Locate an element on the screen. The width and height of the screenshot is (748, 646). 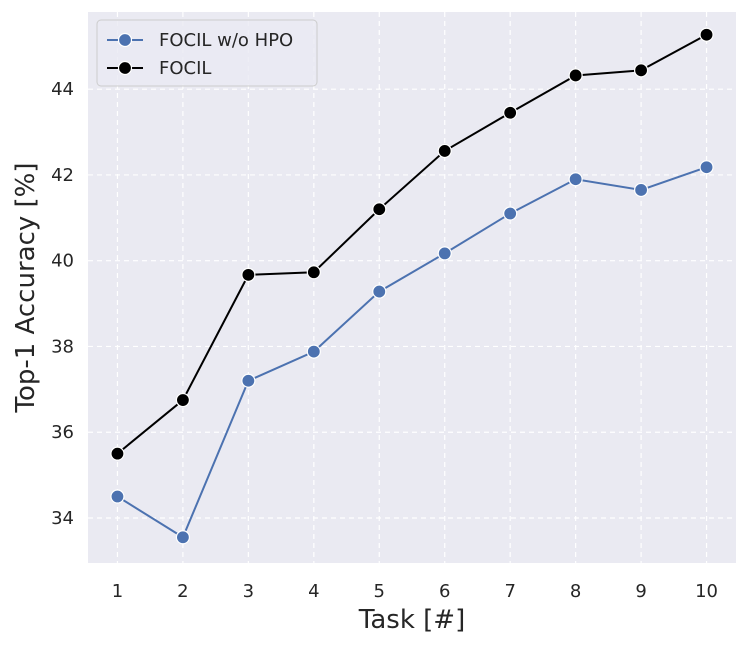
y-tick-label: 38 is located at coordinates (62, 346).